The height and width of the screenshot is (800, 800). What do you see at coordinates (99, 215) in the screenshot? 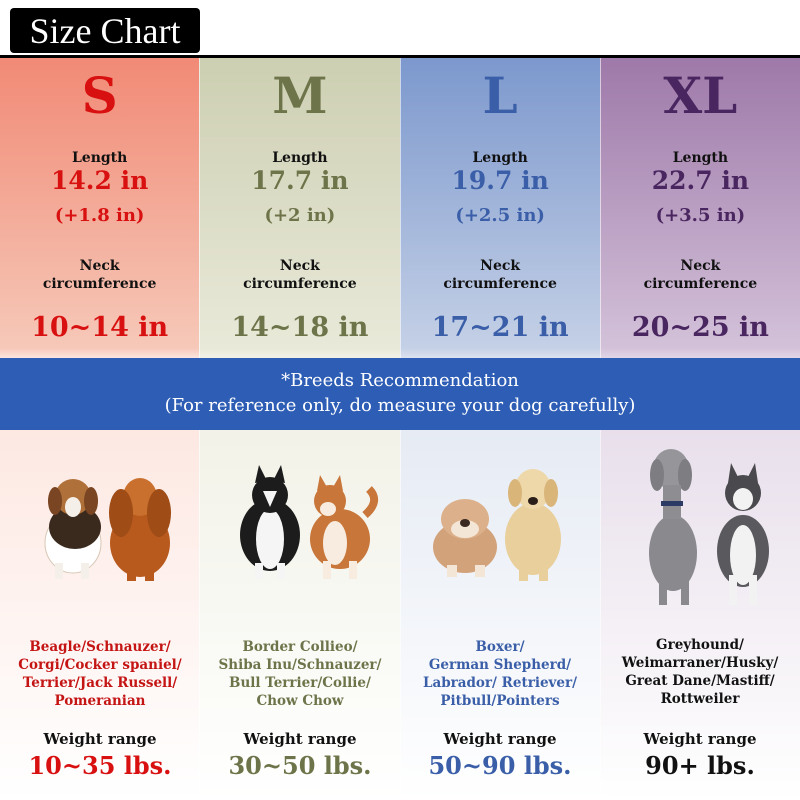
I see `length-increase-s: (+1.8 in)` at bounding box center [99, 215].